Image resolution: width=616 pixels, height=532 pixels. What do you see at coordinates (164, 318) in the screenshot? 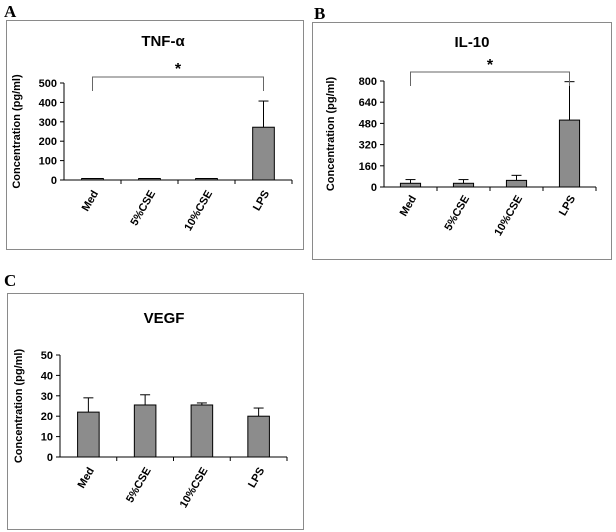
I see `chart-title: VEGF` at bounding box center [164, 318].